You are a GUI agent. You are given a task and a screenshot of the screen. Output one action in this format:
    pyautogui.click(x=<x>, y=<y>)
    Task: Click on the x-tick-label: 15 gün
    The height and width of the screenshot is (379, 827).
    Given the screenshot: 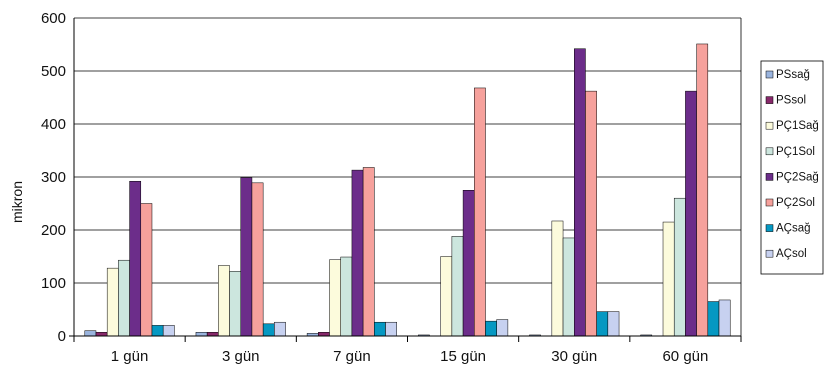 What is the action you would take?
    pyautogui.click(x=463, y=356)
    